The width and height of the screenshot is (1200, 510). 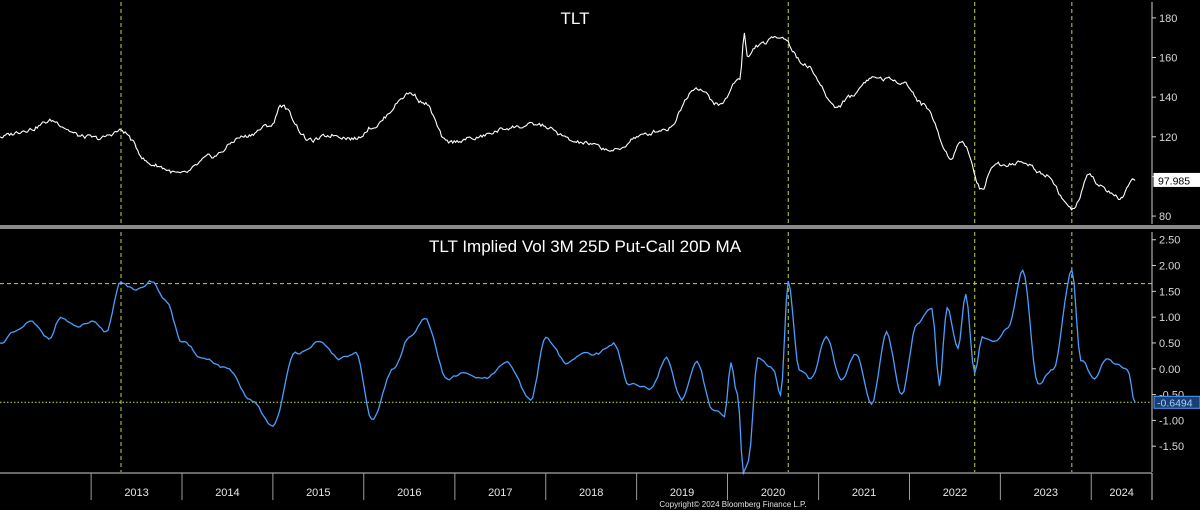 What do you see at coordinates (585, 246) in the screenshot?
I see `vol-panel-title: TLT Implied Vol 3M 25D Put-Call 20D MA` at bounding box center [585, 246].